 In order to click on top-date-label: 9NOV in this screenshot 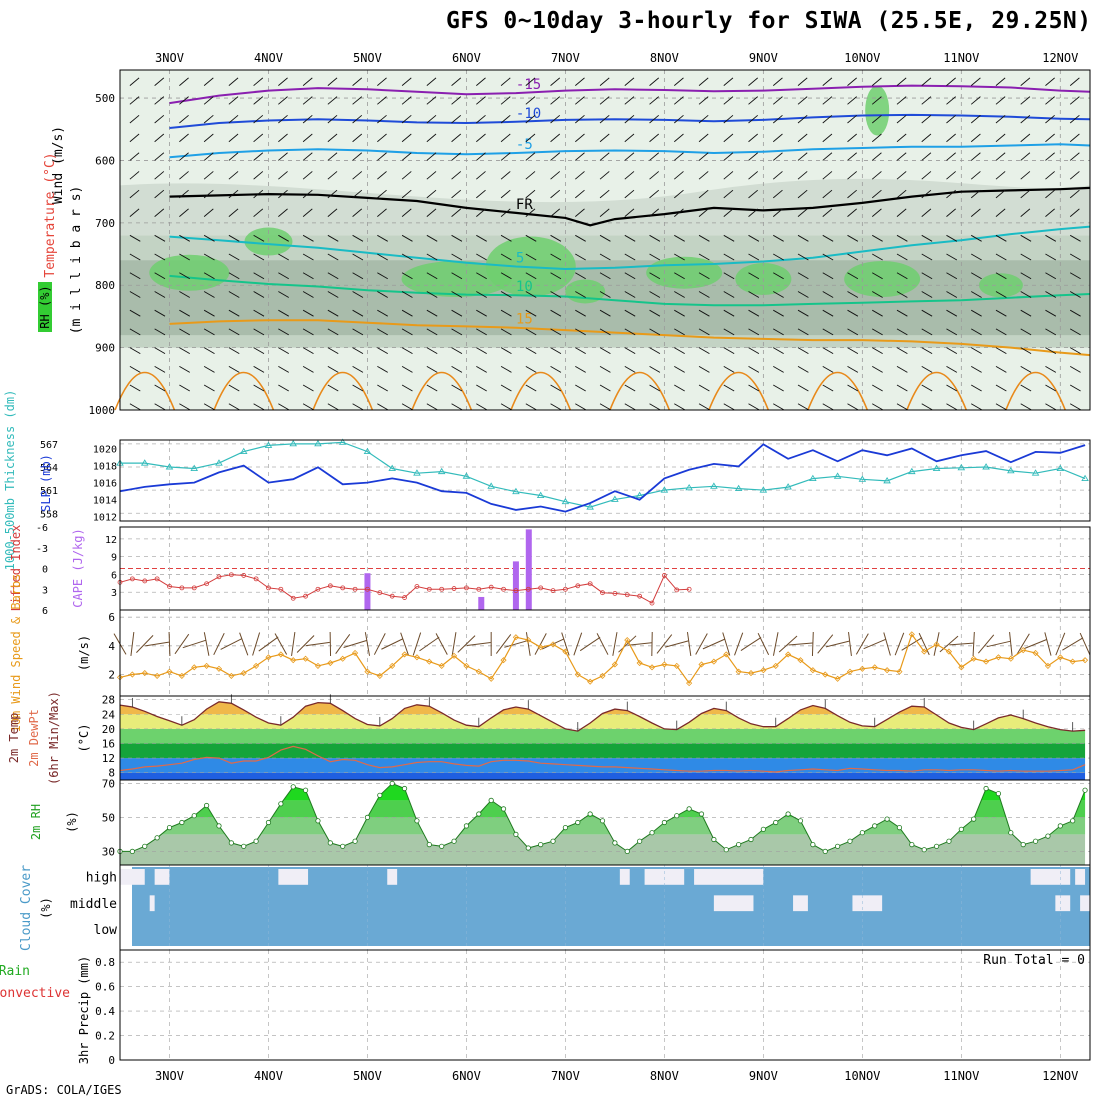, I will do `click(763, 58)`.